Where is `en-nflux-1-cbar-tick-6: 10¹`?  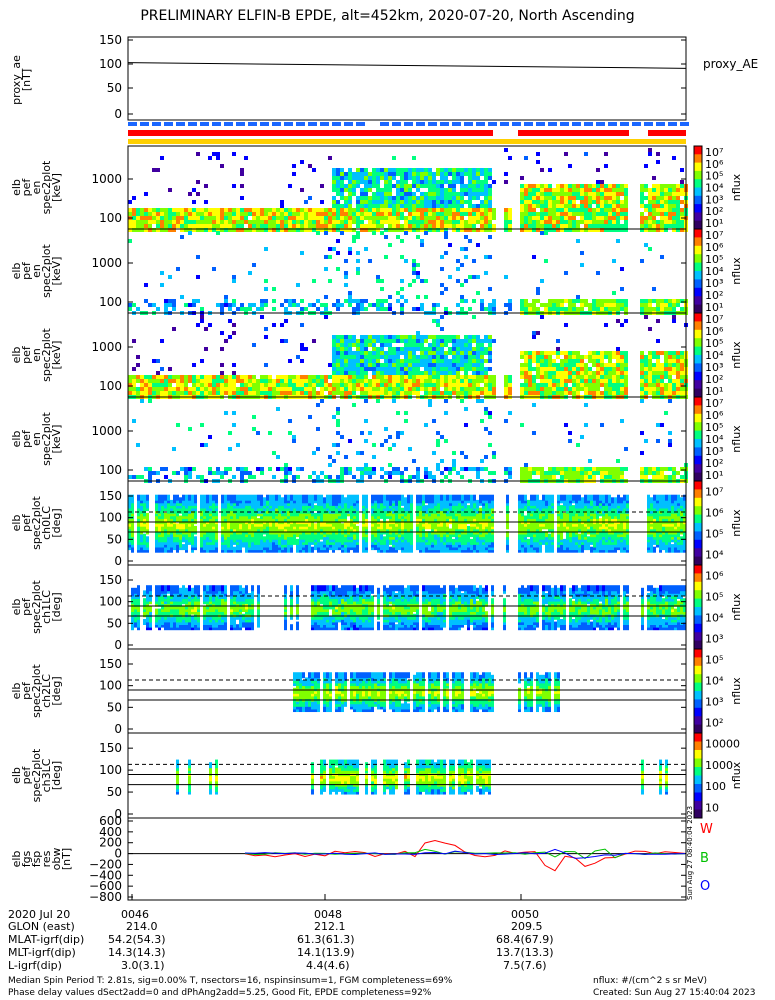
en-nflux-1-cbar-tick-6: 10¹ is located at coordinates (714, 223).